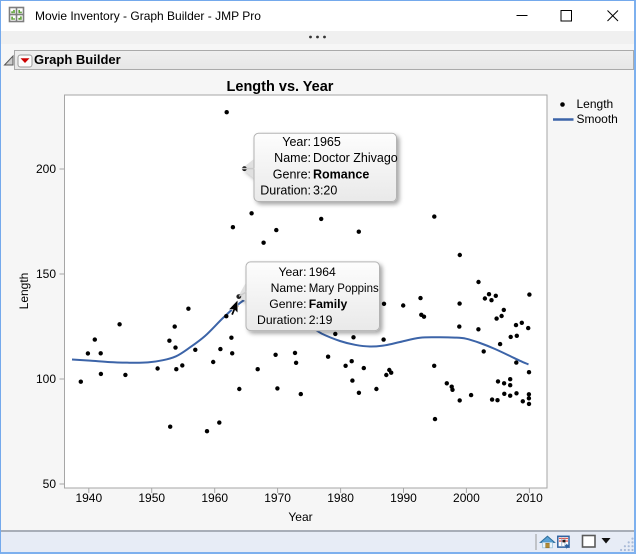 This screenshot has width=636, height=554. Describe the element at coordinates (214, 498) in the screenshot. I see `svg-text: 1960` at that location.